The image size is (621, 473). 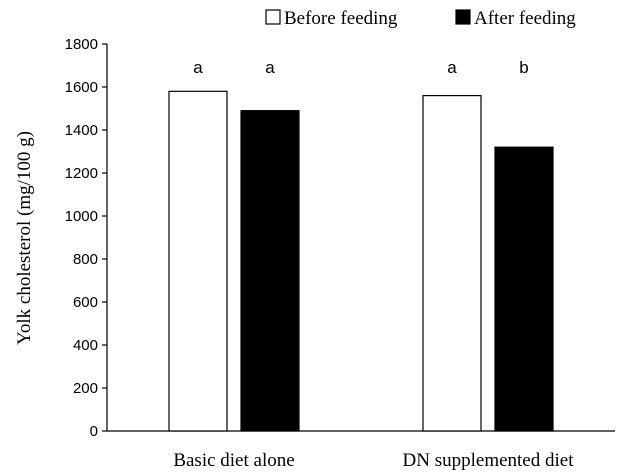 I want to click on y-tick-label: 800, so click(x=85, y=259).